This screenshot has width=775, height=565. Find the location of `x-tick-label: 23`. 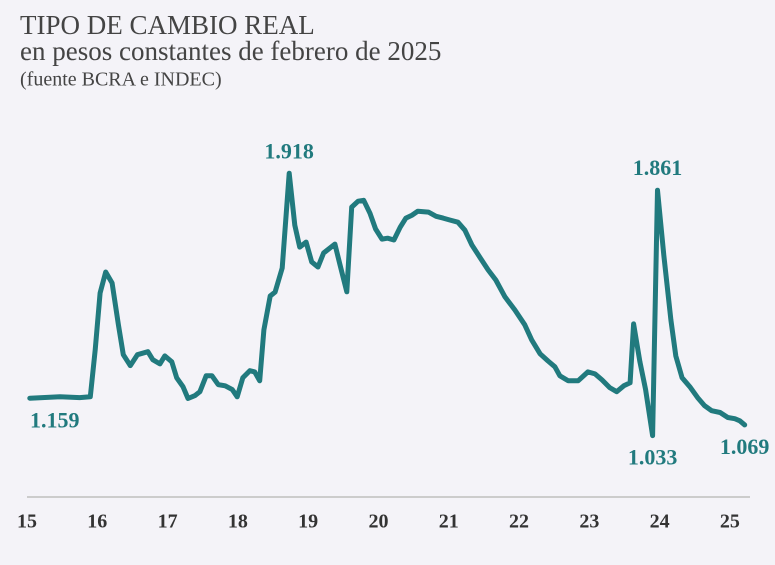

x-tick-label: 23 is located at coordinates (589, 522).